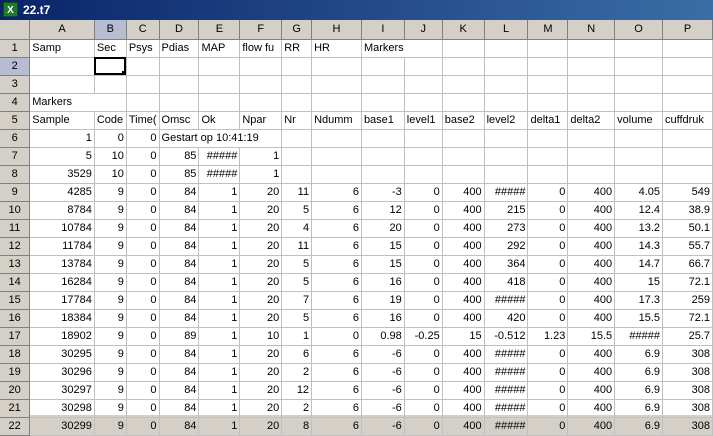  What do you see at coordinates (219, 210) in the screenshot?
I see `cell-e10: 1` at bounding box center [219, 210].